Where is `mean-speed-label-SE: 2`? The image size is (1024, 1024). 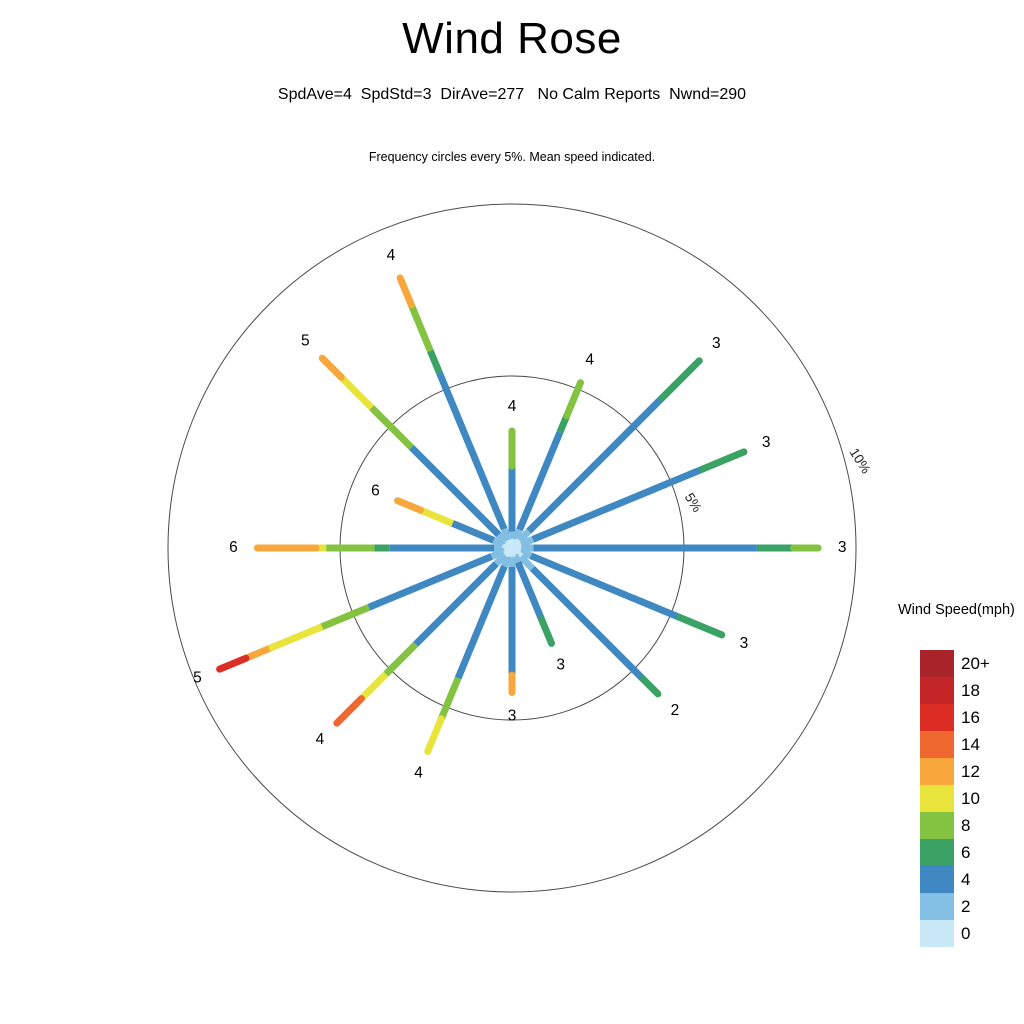 mean-speed-label-SE: 2 is located at coordinates (675, 710).